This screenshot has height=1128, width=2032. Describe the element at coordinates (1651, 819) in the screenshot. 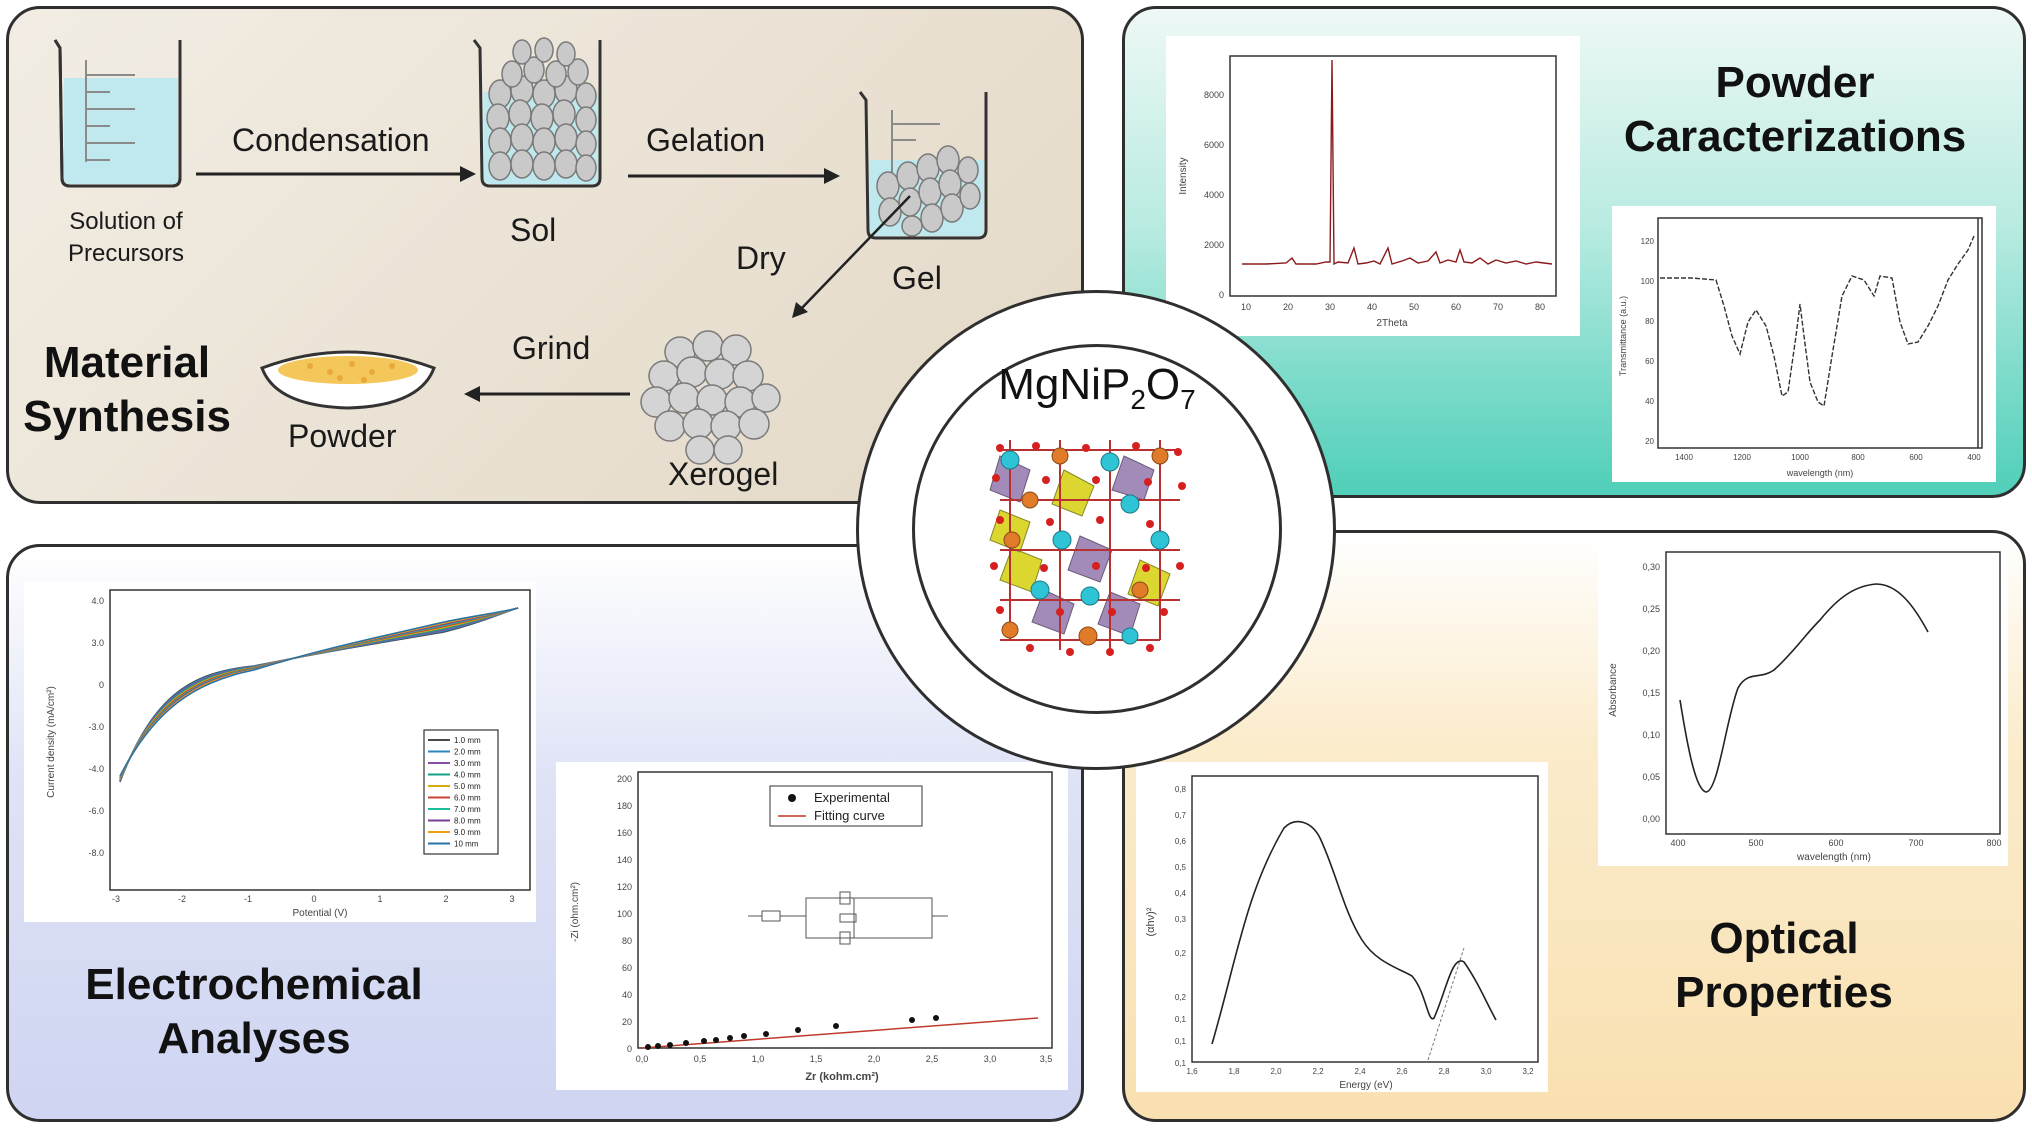

I see `abs-ytick: 0,00` at that location.